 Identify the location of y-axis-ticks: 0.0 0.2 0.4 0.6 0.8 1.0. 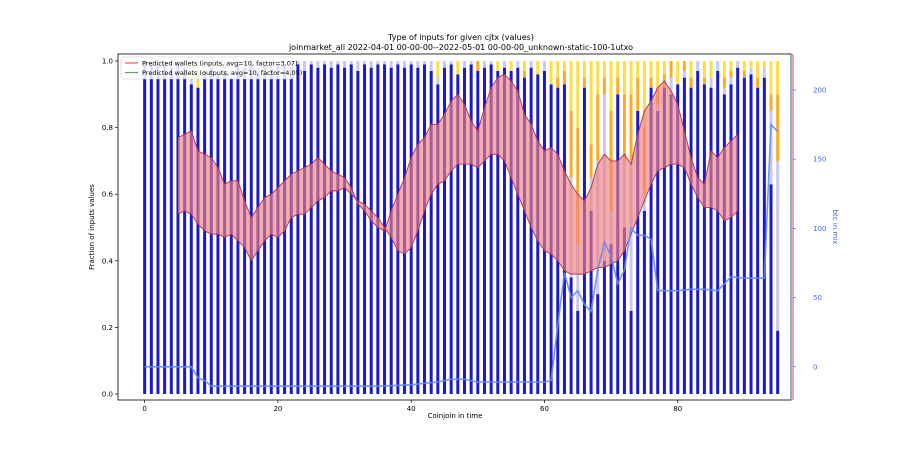
(110, 228).